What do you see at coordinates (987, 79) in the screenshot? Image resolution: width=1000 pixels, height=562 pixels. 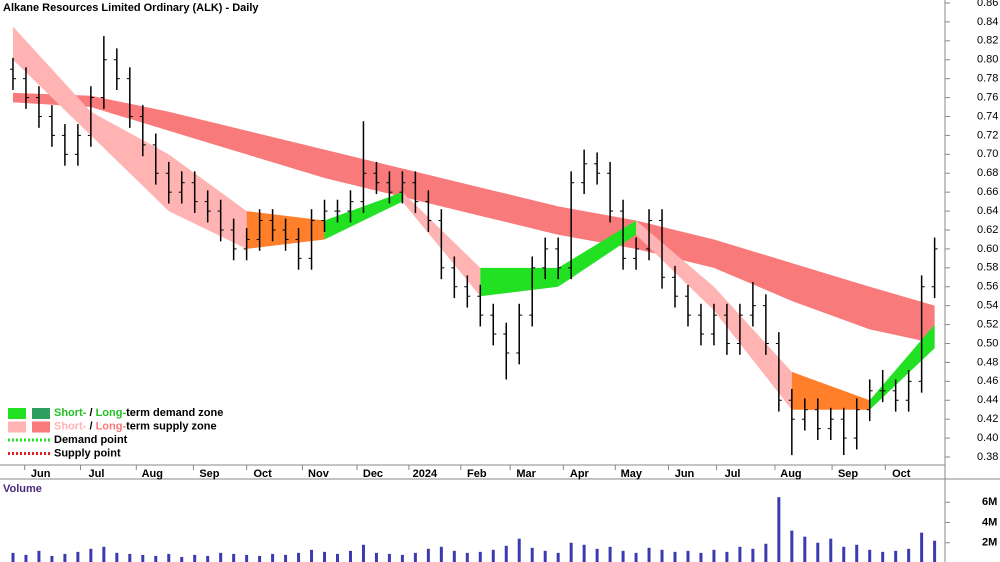 I see `y-tick-label: 0.78` at bounding box center [987, 79].